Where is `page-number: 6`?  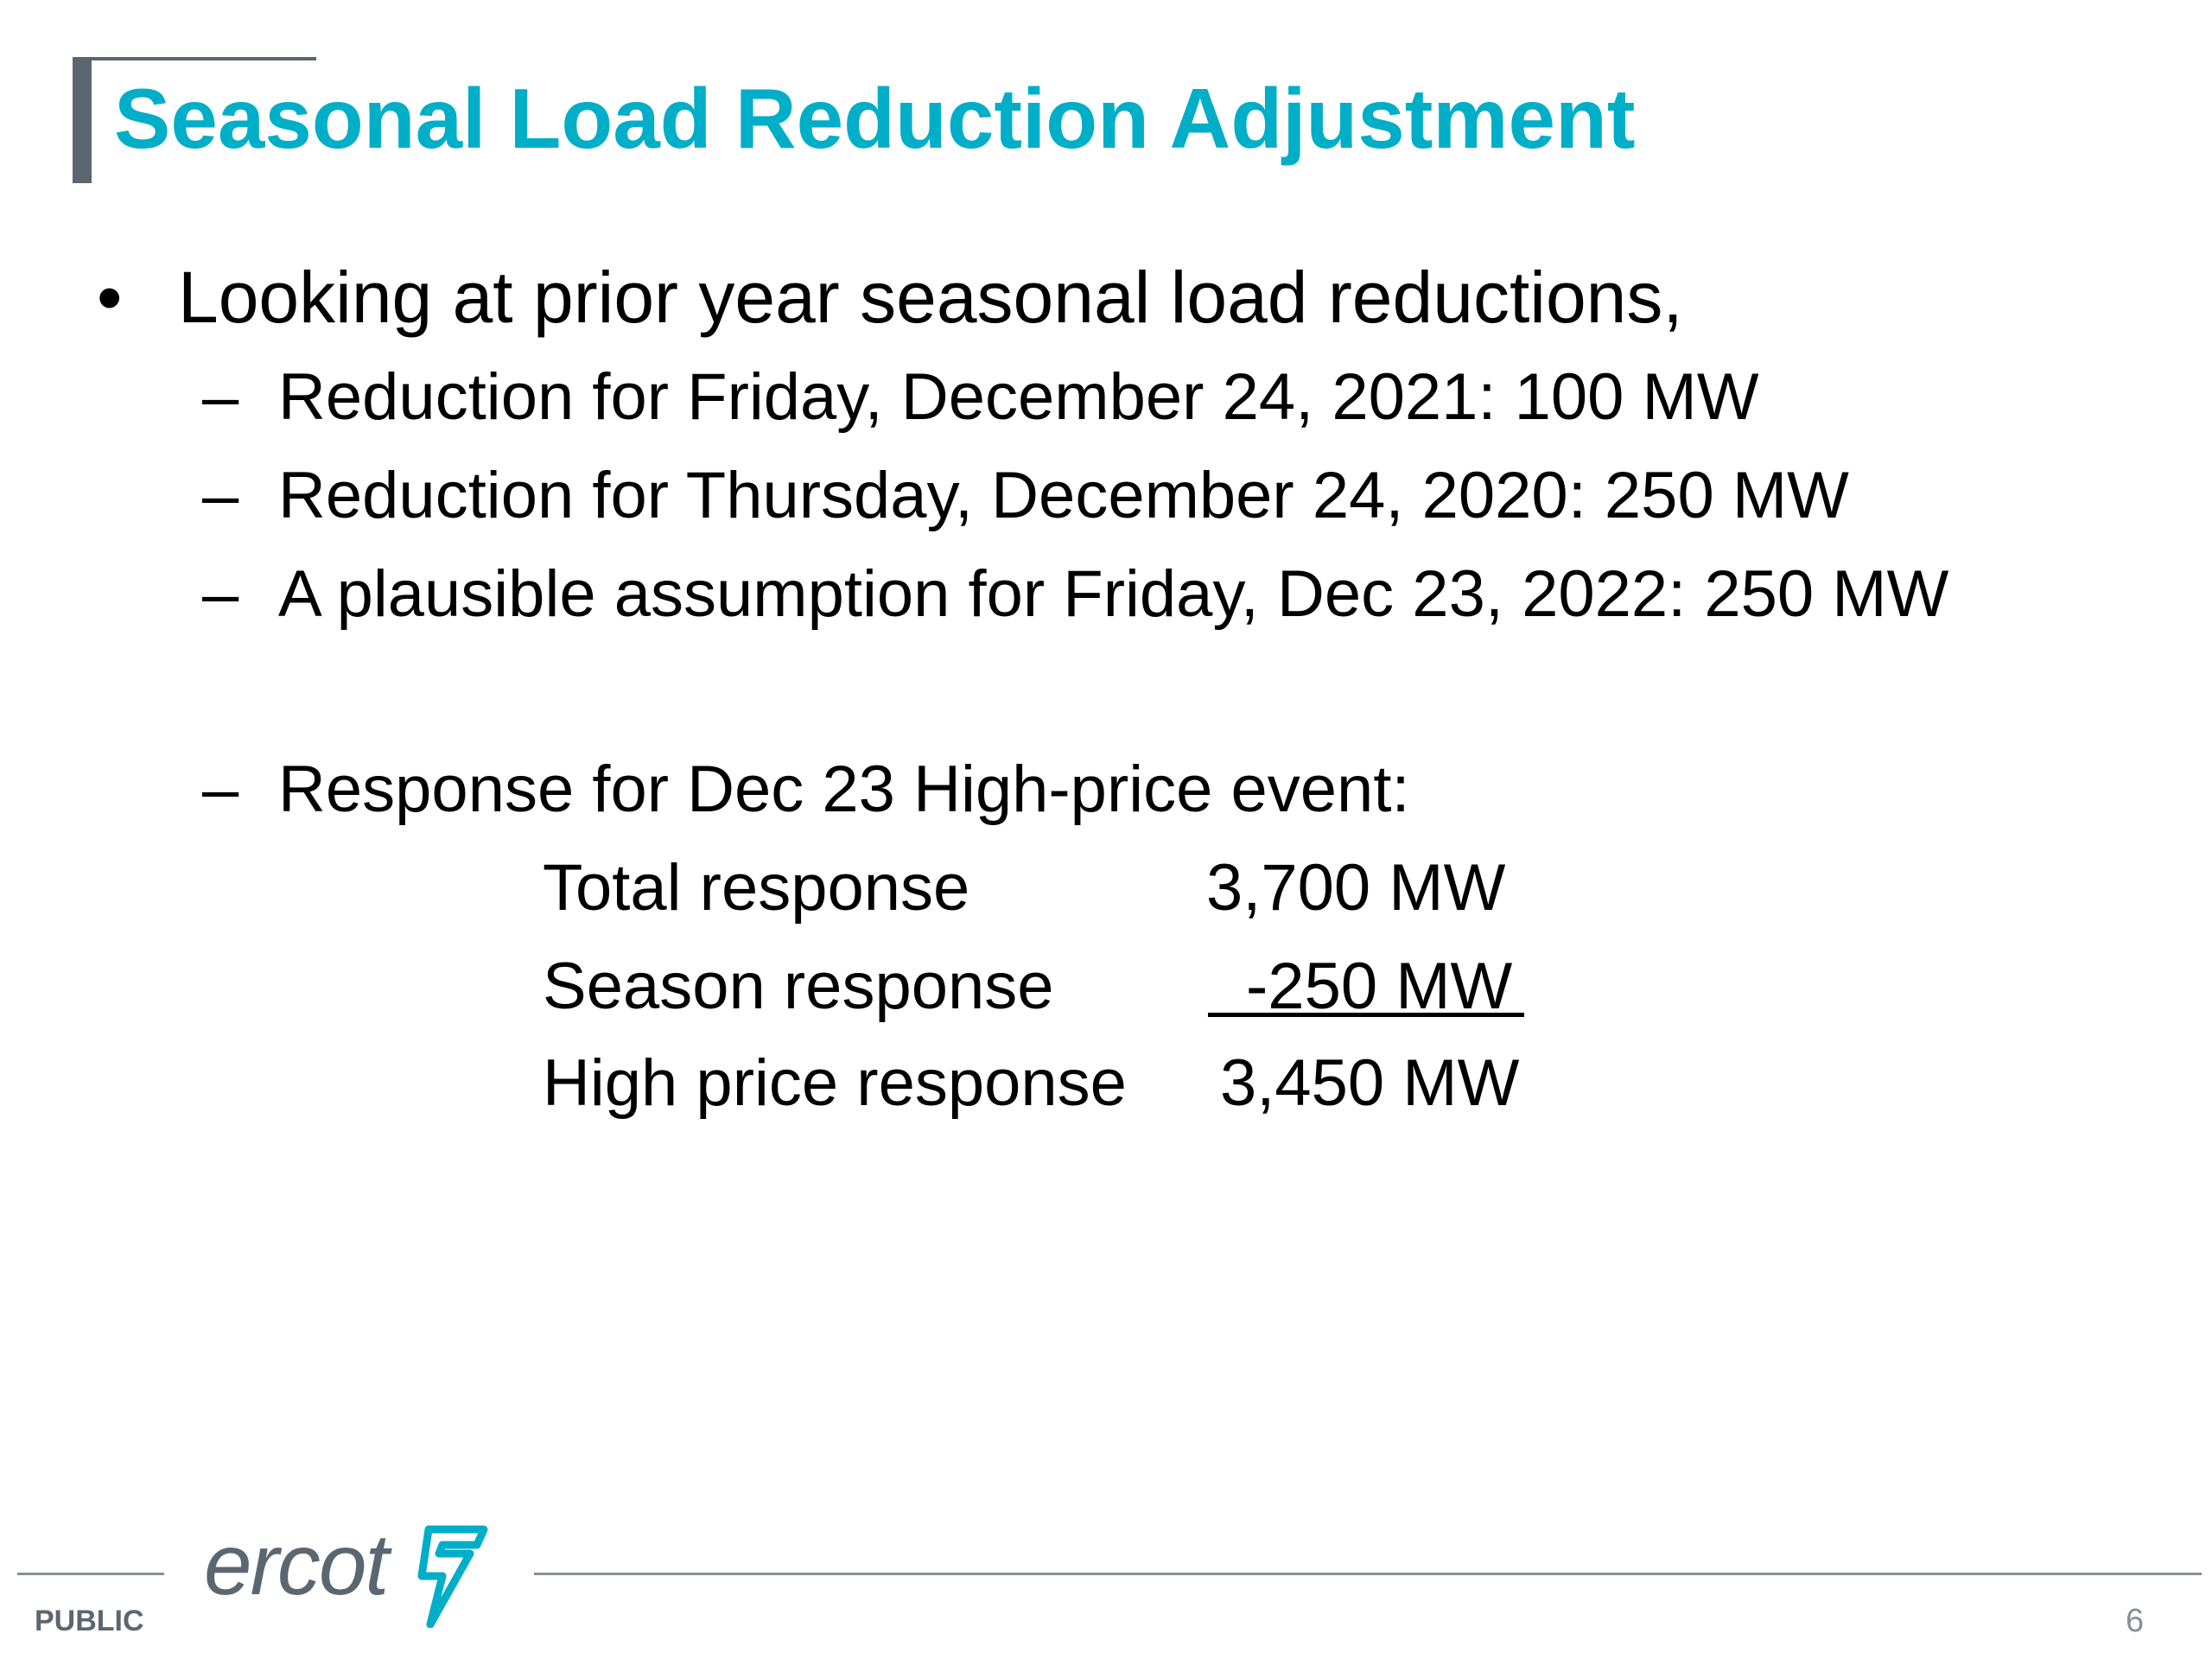
page-number: 6 is located at coordinates (2135, 1621).